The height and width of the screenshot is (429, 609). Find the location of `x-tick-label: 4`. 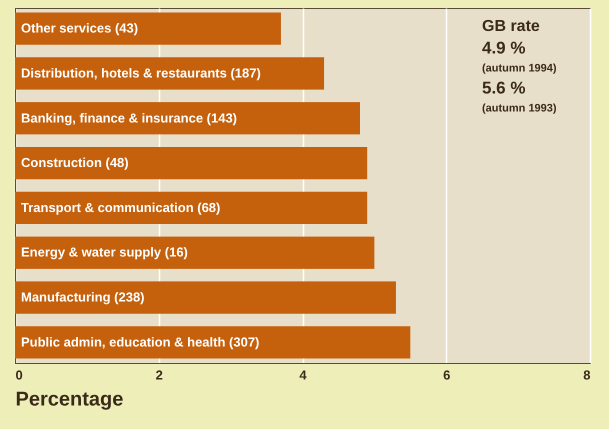

x-tick-label: 4 is located at coordinates (303, 375).